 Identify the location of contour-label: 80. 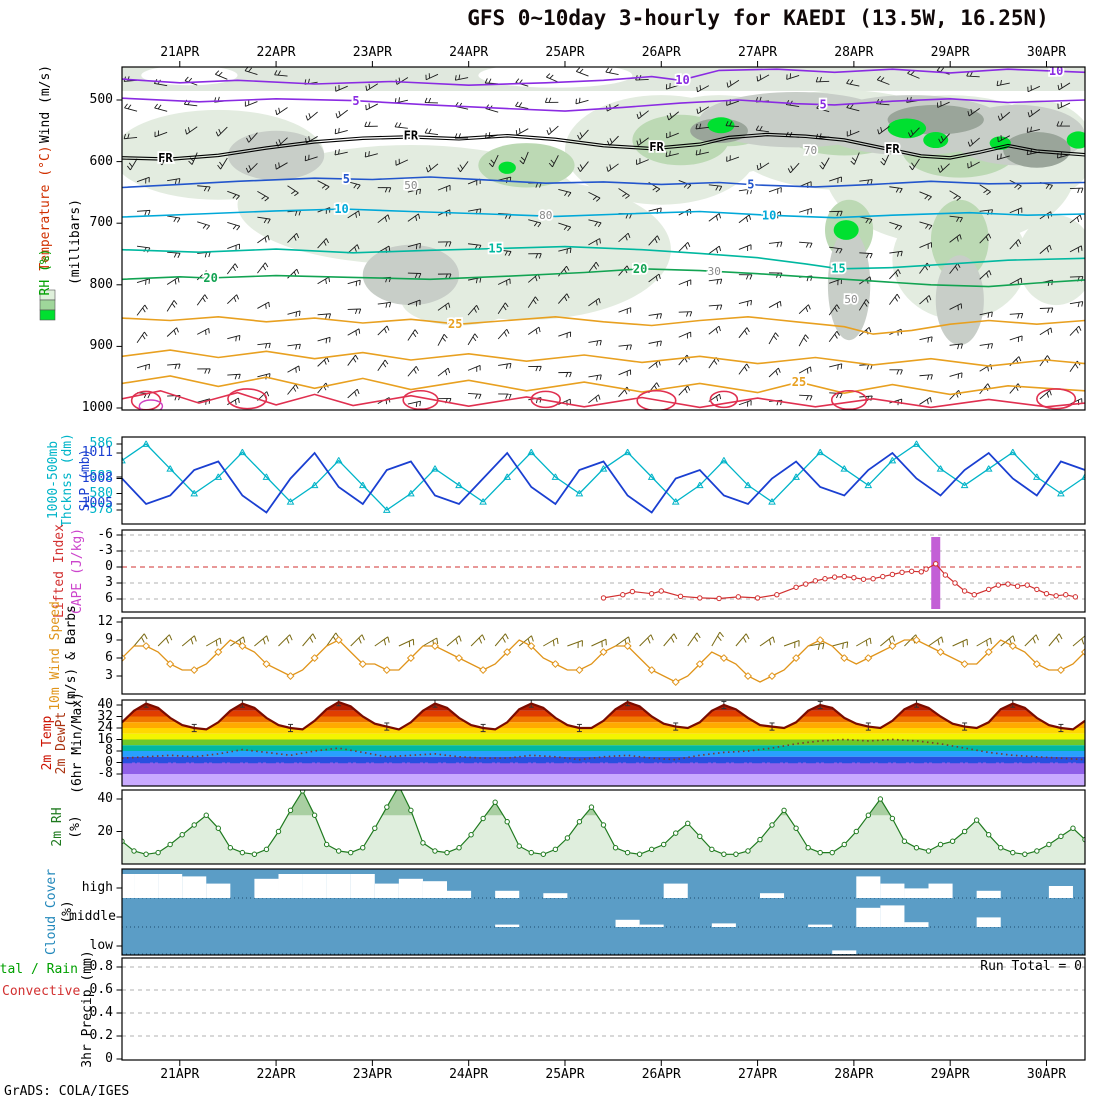
(545, 215).